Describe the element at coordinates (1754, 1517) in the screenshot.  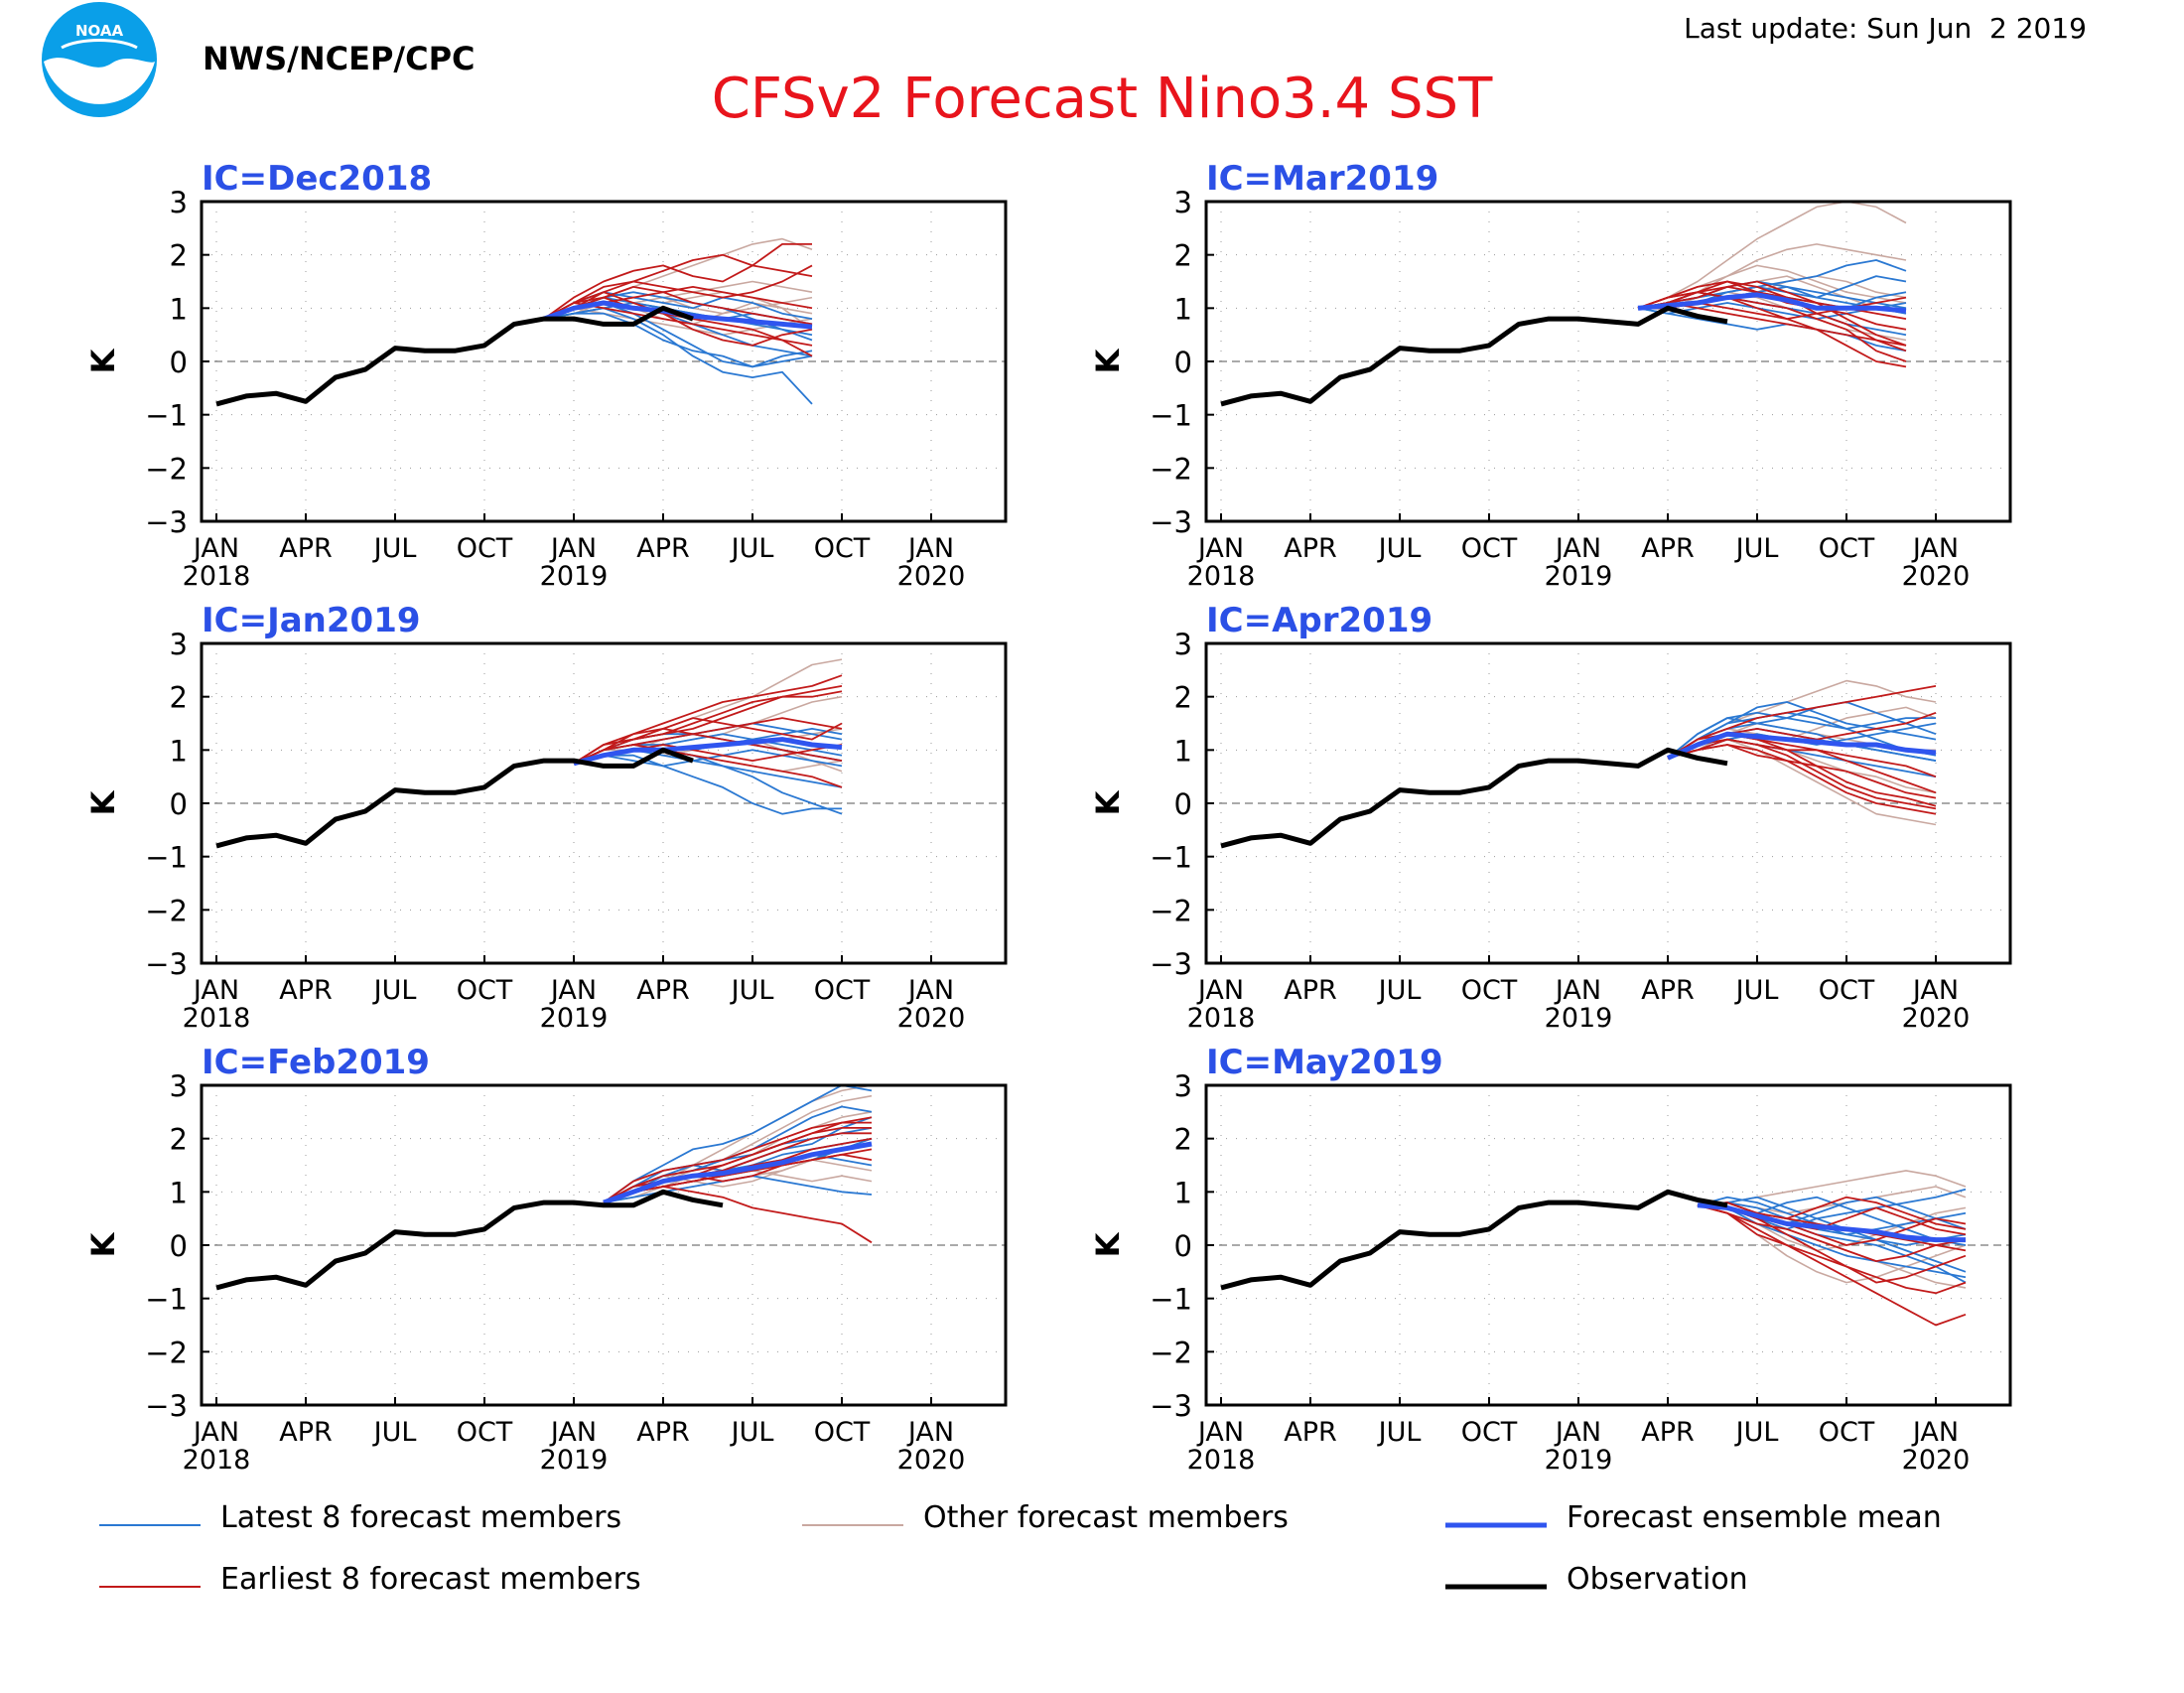
I see `legend-mean-label: Forecast ensemble mean` at that location.